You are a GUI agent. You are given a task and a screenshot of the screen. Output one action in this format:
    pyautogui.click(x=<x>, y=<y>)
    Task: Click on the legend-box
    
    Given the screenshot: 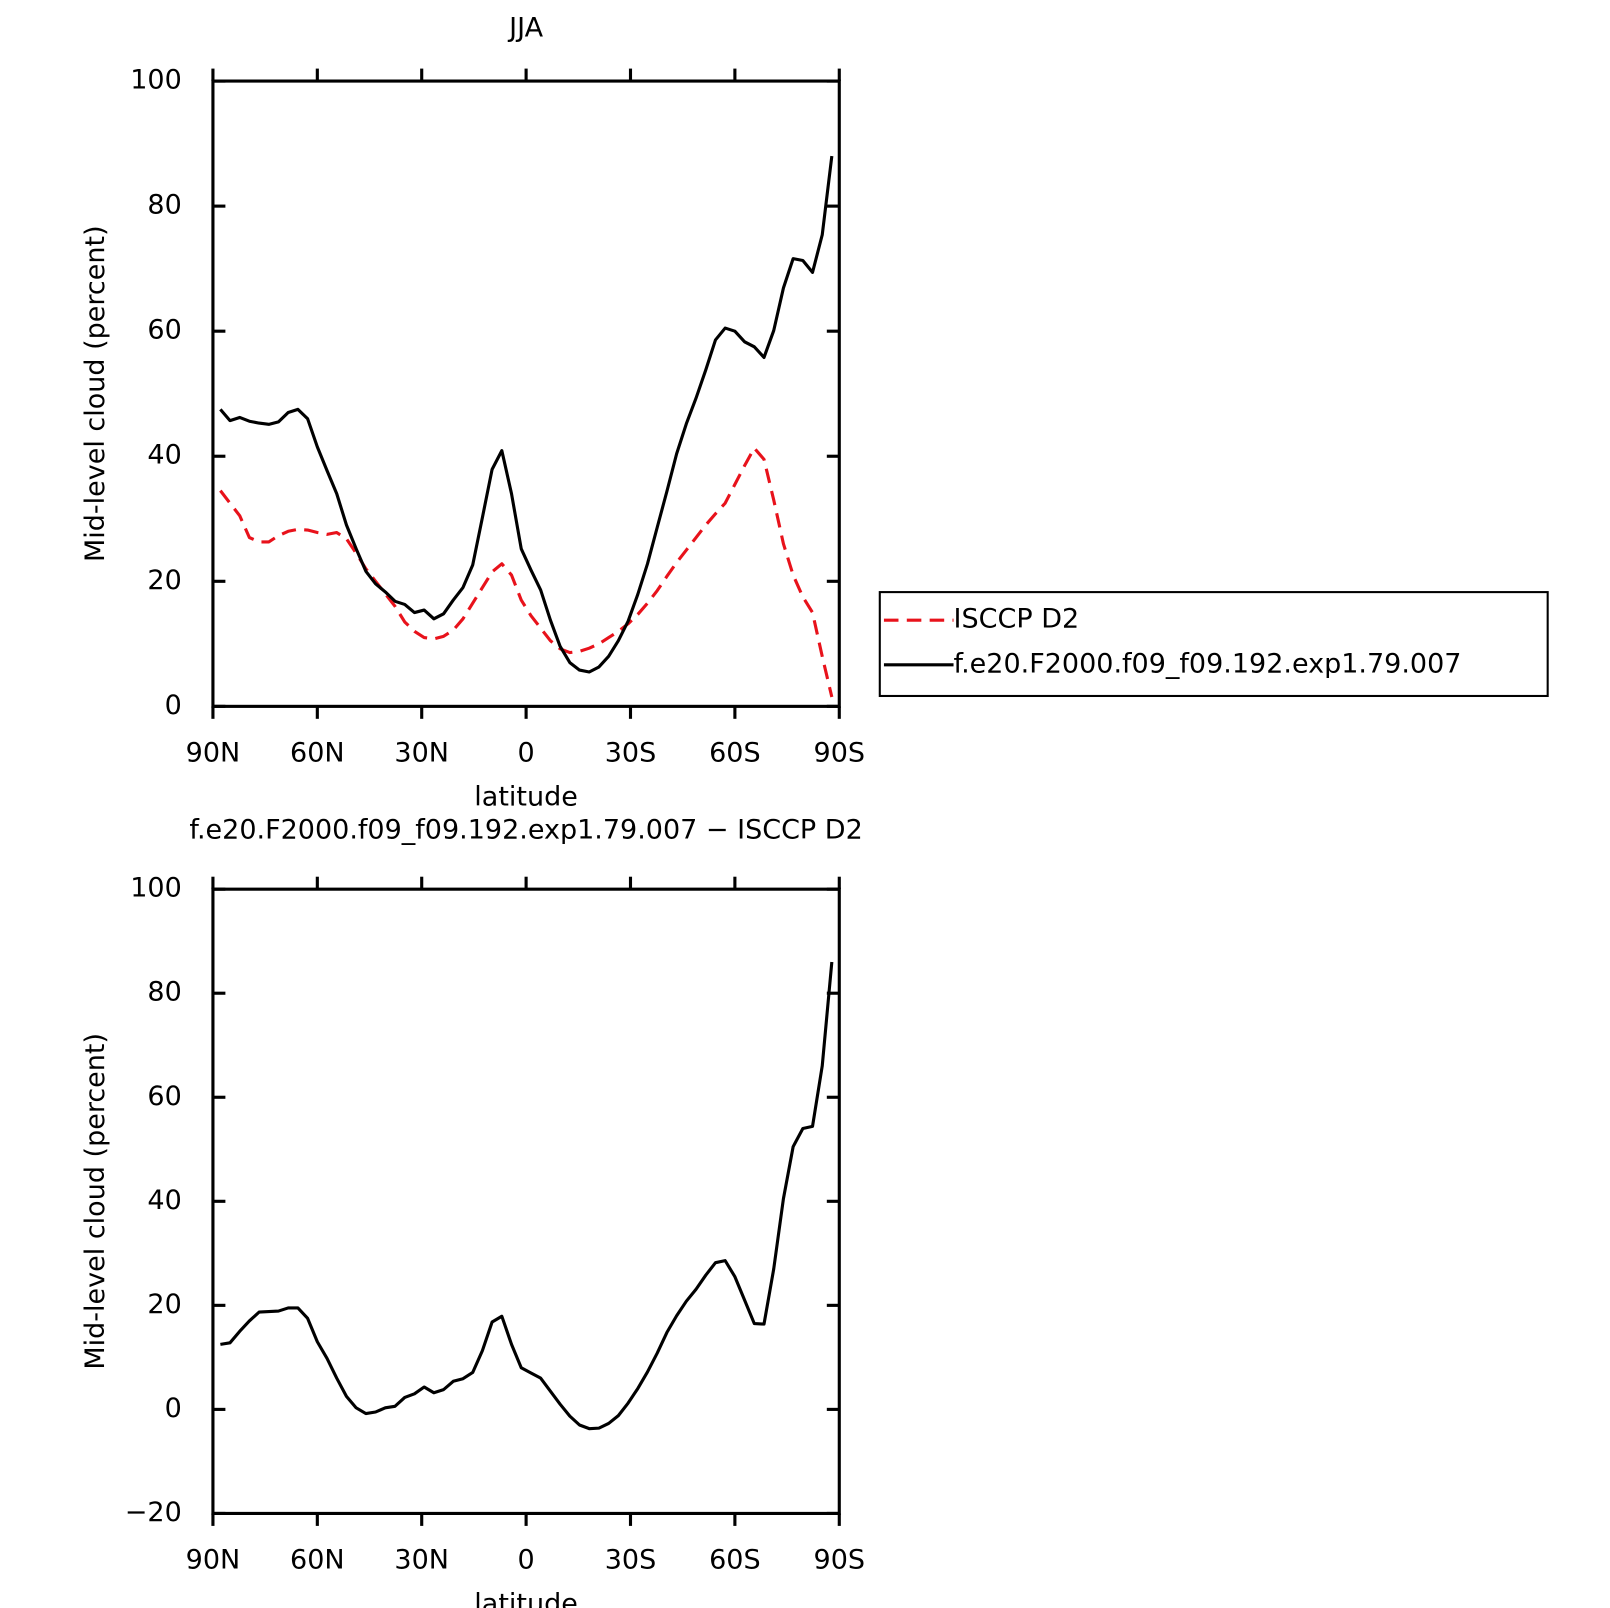 What is the action you would take?
    pyautogui.click(x=1213, y=644)
    